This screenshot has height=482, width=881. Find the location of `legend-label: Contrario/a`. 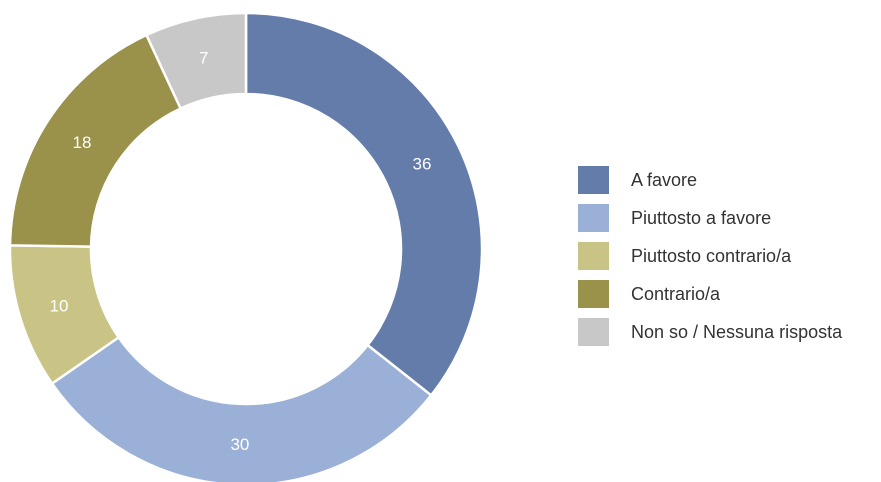

legend-label: Contrario/a is located at coordinates (676, 293).